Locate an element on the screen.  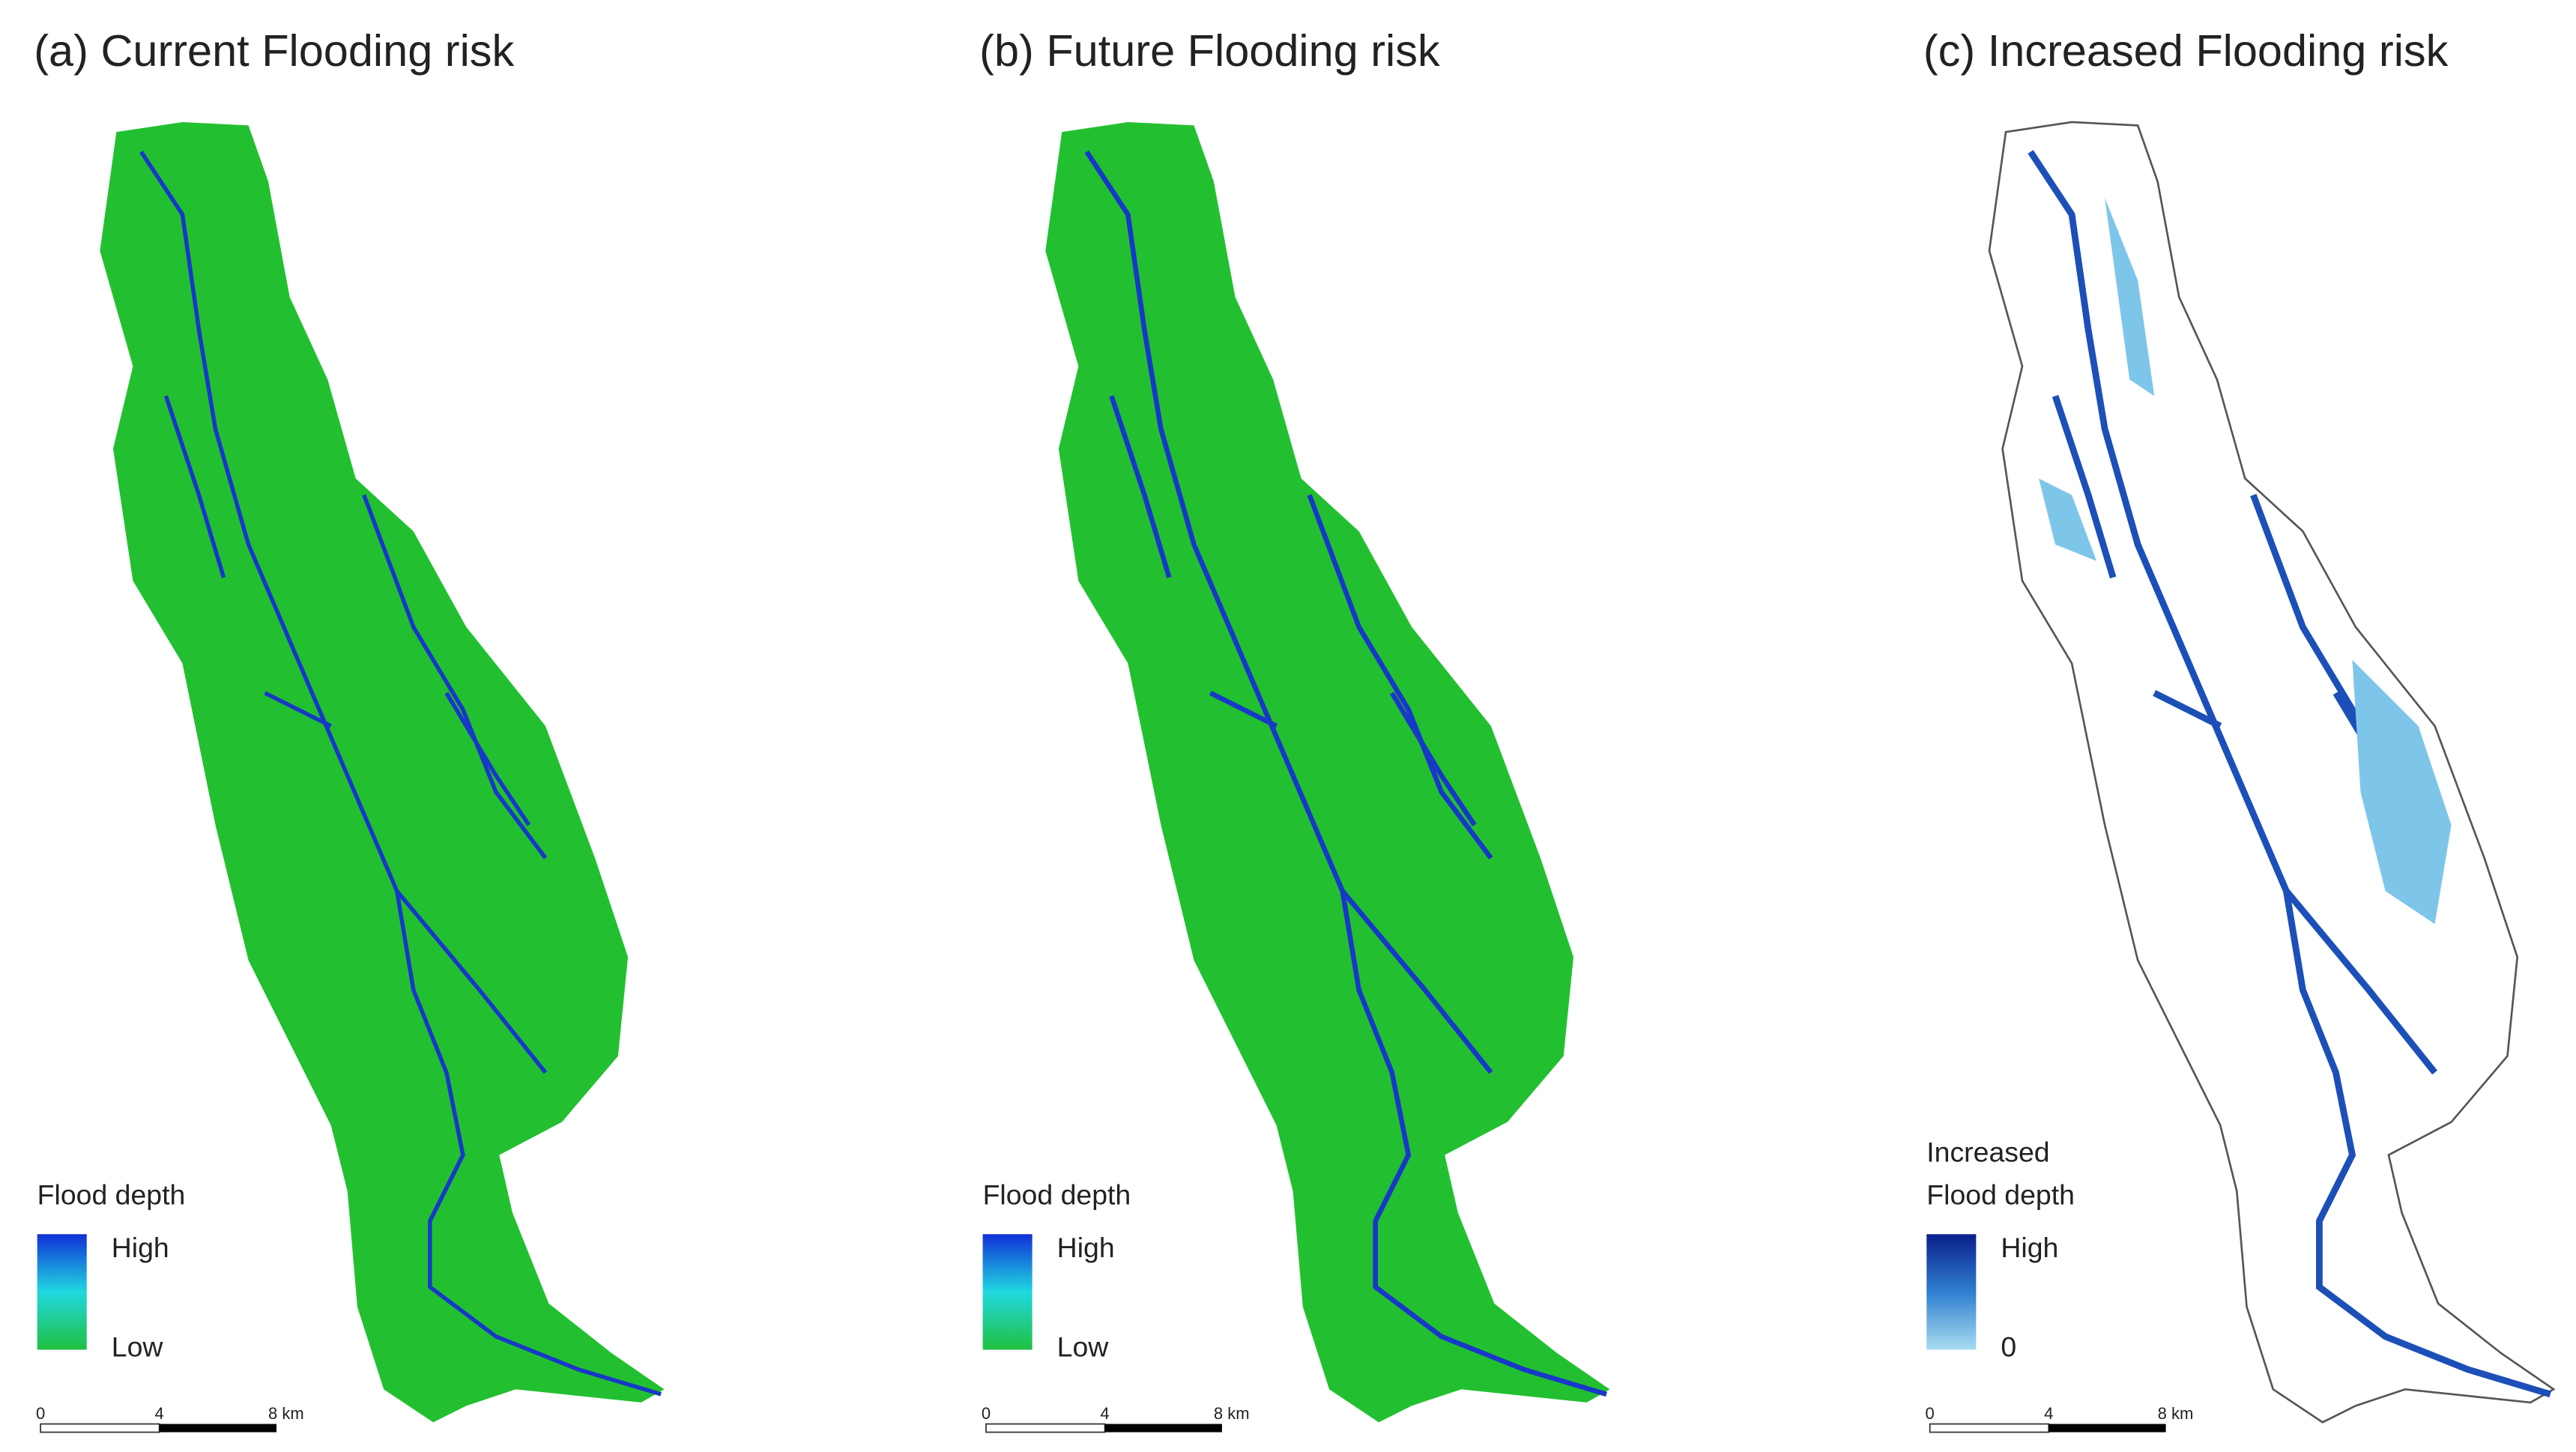
flood-increase-area is located at coordinates (2245, 562).